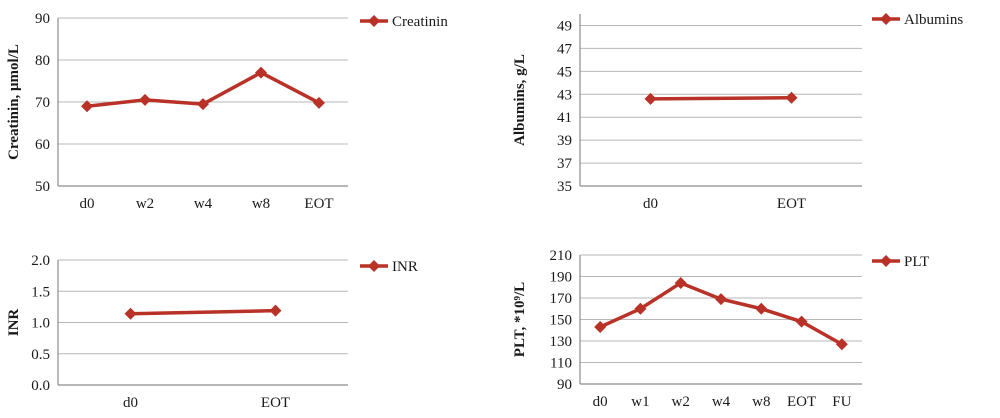  Describe the element at coordinates (405, 267) in the screenshot. I see `legend-label: INR` at that location.